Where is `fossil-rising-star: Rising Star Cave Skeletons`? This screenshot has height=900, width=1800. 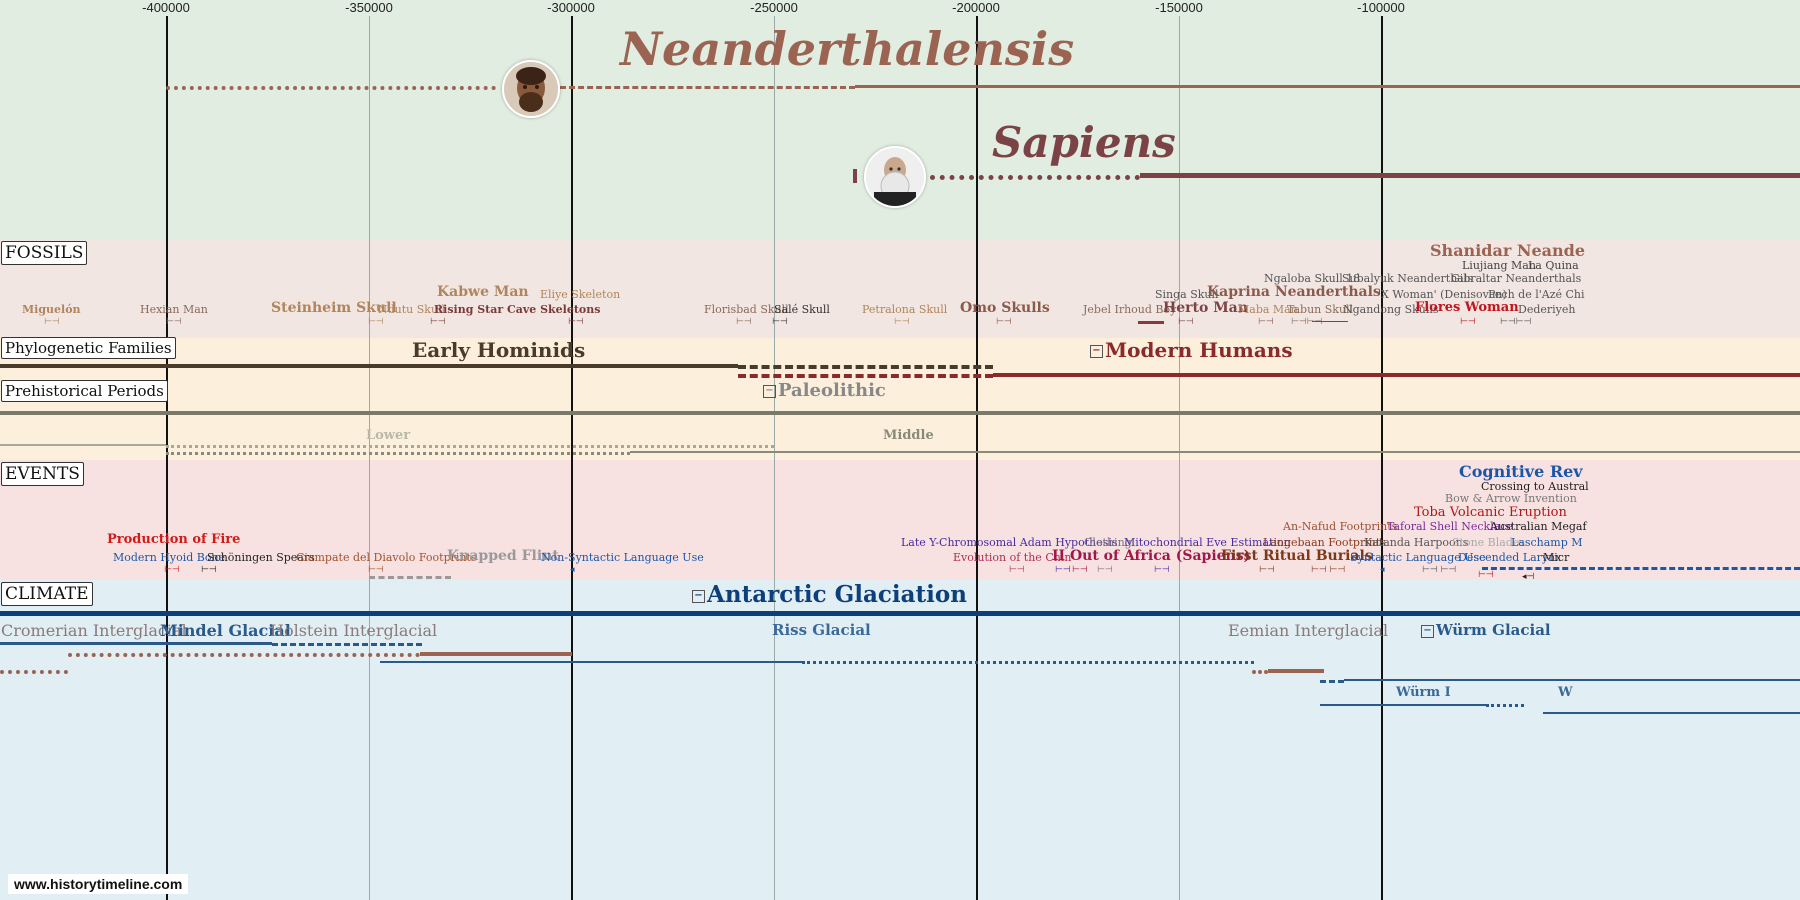 fossil-rising-star: Rising Star Cave Skeletons is located at coordinates (517, 309).